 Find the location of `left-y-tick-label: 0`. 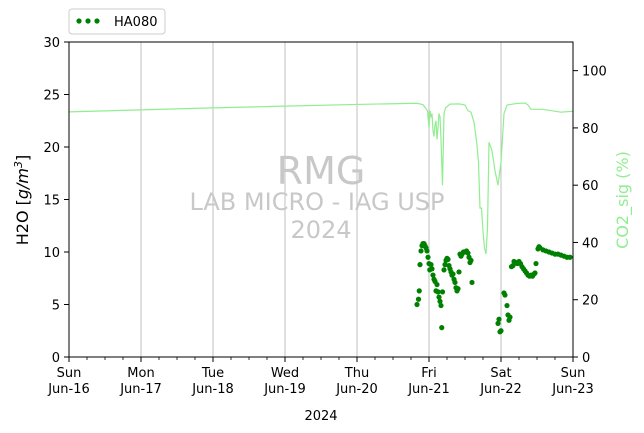

left-y-tick-label: 0 is located at coordinates (56, 358).